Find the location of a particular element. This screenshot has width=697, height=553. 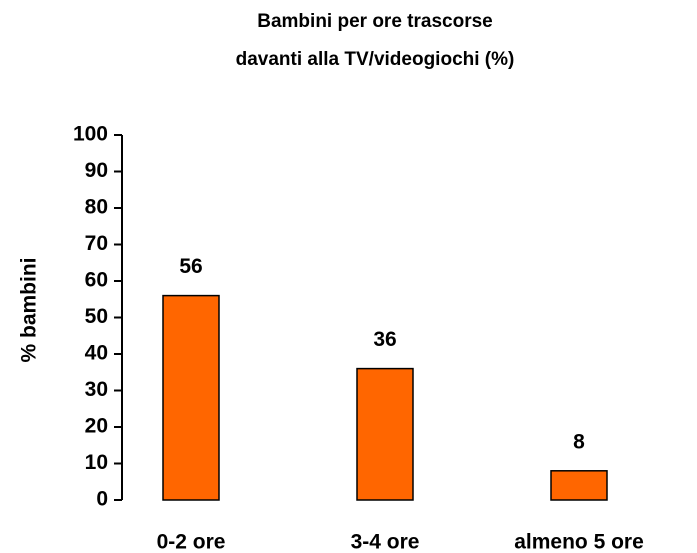

y-tick-label: 10 is located at coordinates (96, 462).